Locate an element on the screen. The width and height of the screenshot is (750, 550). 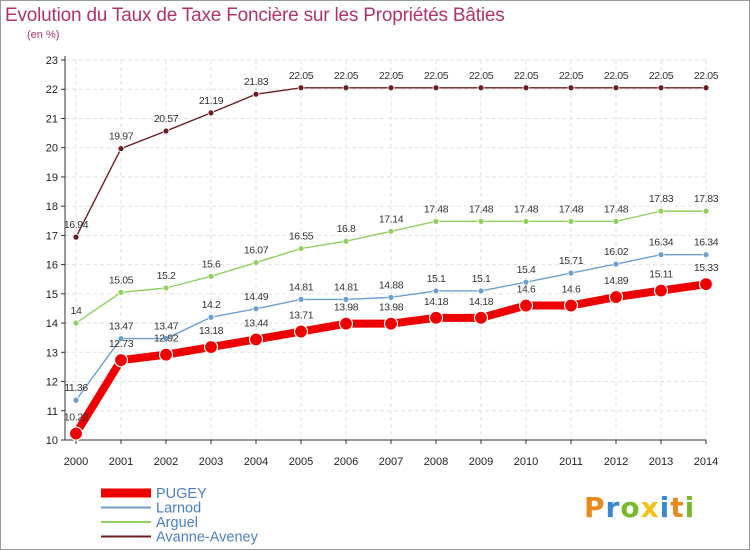
x-tick-label: 2004 is located at coordinates (256, 462).